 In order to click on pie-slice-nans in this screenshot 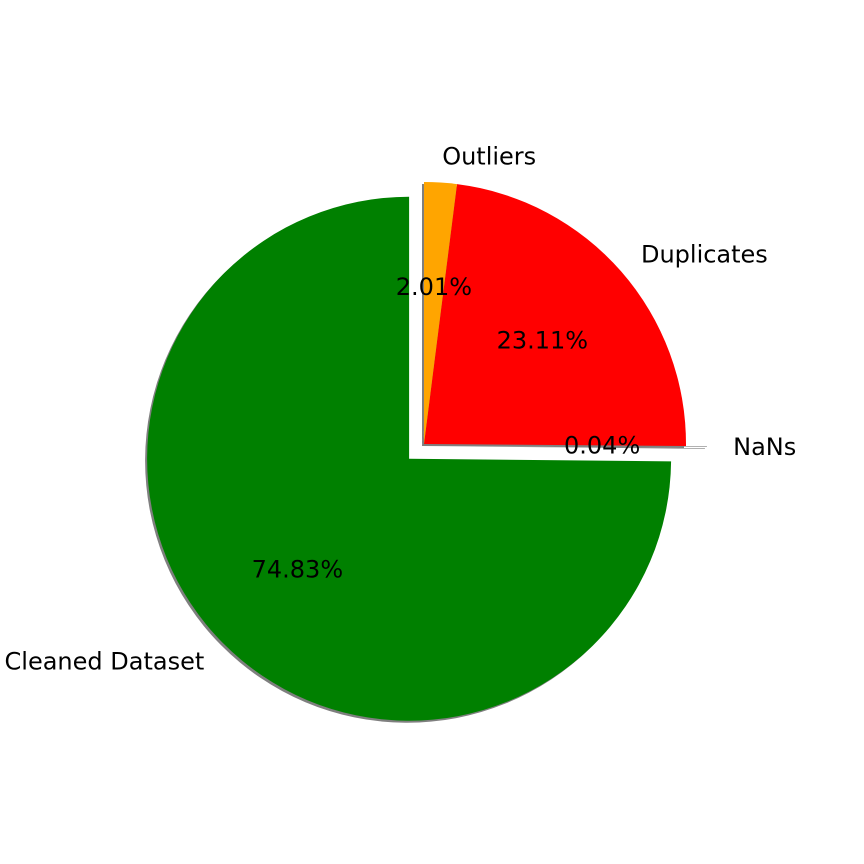, I will do `click(575, 445)`.